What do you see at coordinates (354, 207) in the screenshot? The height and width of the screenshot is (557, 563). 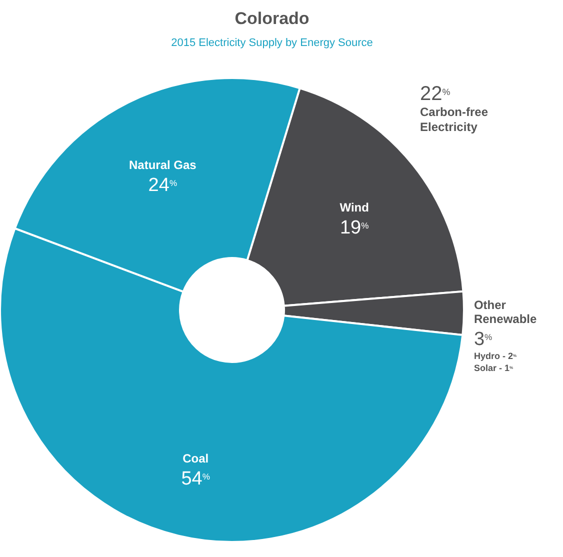 I see `slice-label: Wind` at bounding box center [354, 207].